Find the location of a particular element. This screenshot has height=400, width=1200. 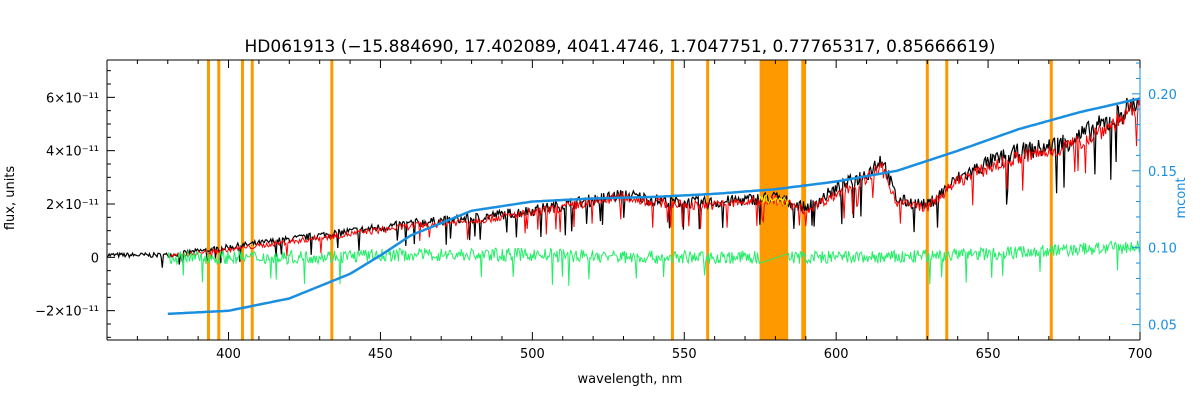

y-tick-label: 6×10⁻¹¹ is located at coordinates (72, 98).